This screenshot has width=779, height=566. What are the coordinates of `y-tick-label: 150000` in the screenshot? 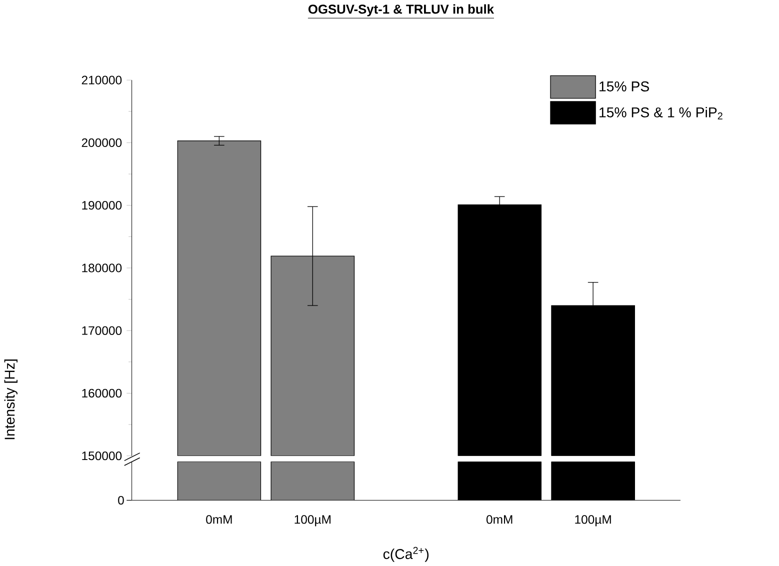 It's located at (102, 455).